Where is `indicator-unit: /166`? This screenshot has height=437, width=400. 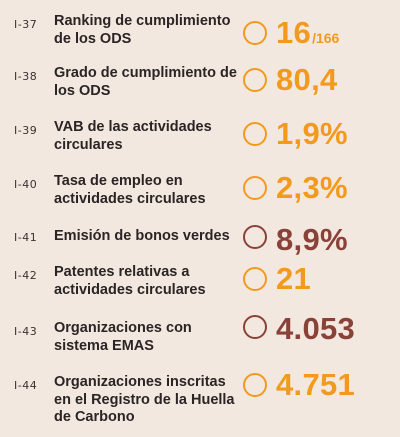
indicator-unit: /166 is located at coordinates (326, 38).